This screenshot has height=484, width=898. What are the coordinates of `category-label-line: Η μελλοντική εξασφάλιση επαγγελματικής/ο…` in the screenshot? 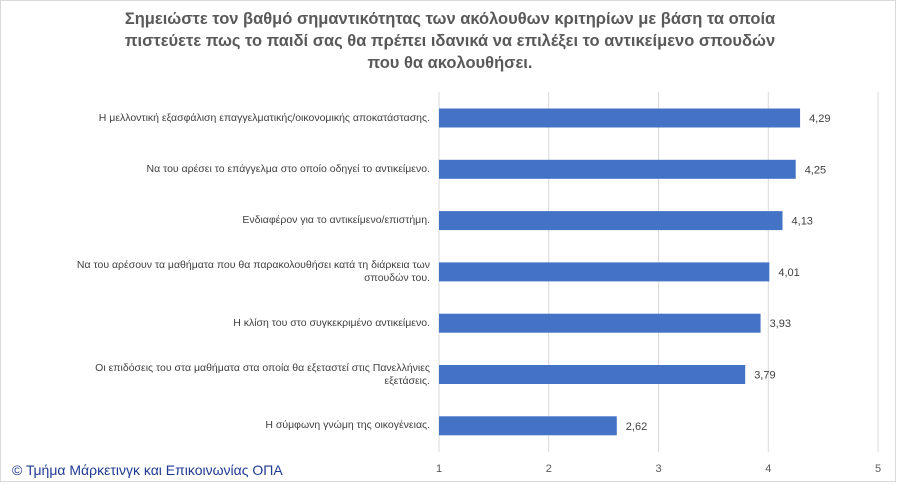 It's located at (264, 117).